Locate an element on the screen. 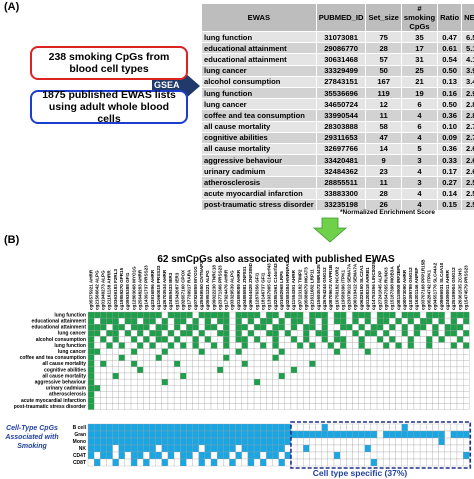  table-cell: educational attainment is located at coordinates (259, 59).